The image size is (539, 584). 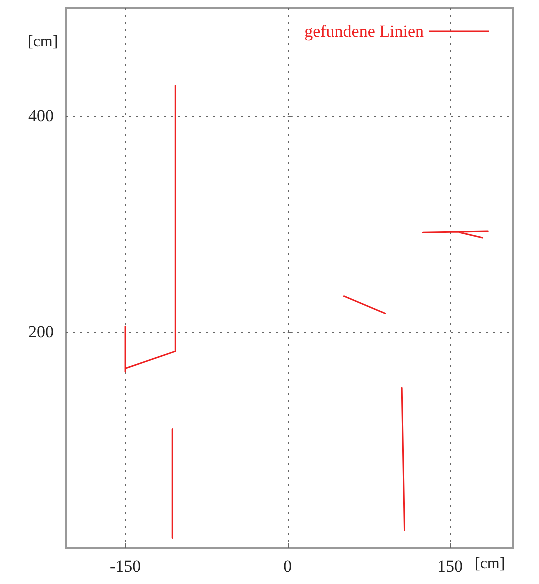 I want to click on y-tick-label: 200, so click(x=41, y=332).